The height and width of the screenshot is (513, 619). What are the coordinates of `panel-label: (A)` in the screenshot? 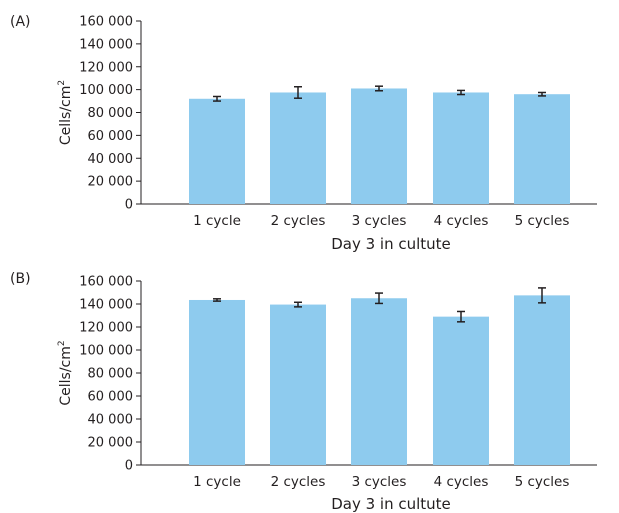 It's located at (20, 22).